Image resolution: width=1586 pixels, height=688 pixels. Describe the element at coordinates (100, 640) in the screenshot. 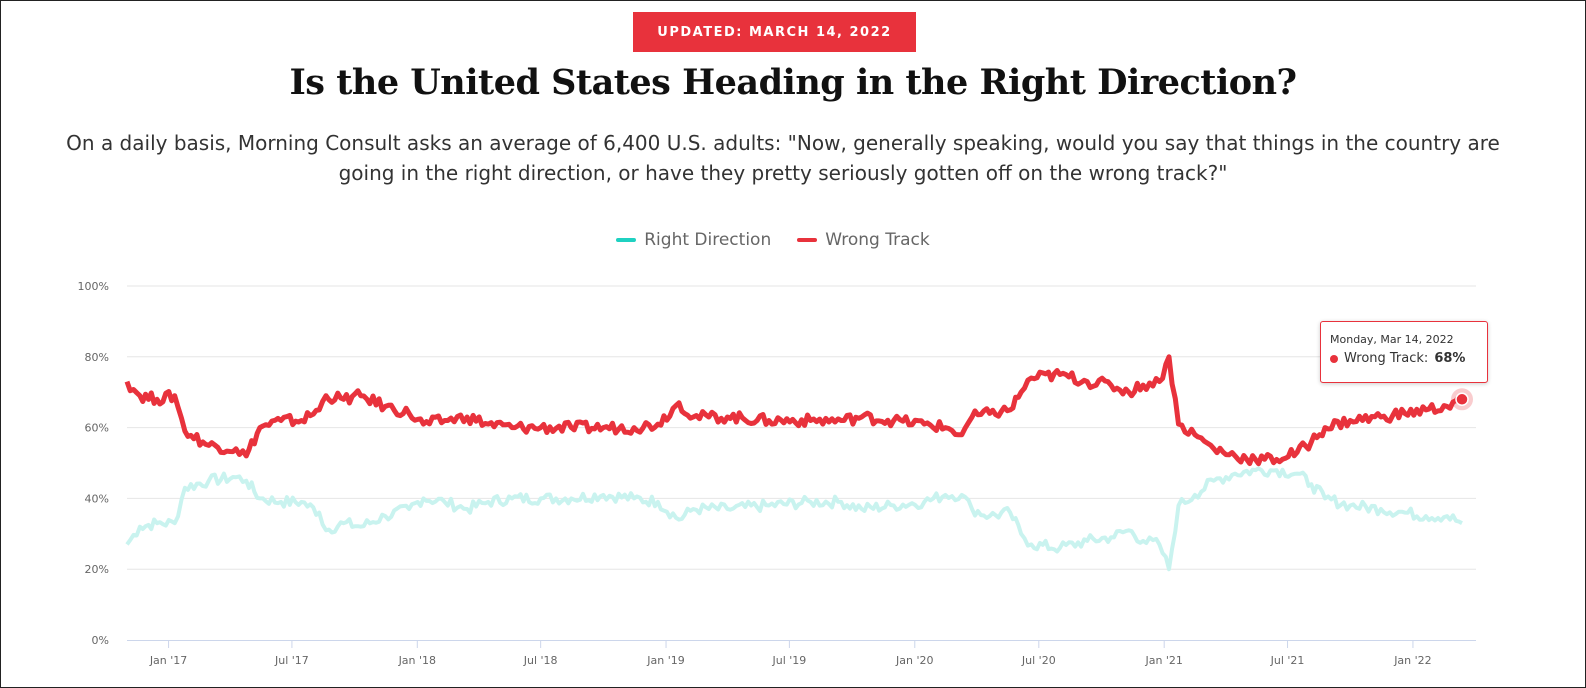

I see `y-tick-label: 0%` at that location.